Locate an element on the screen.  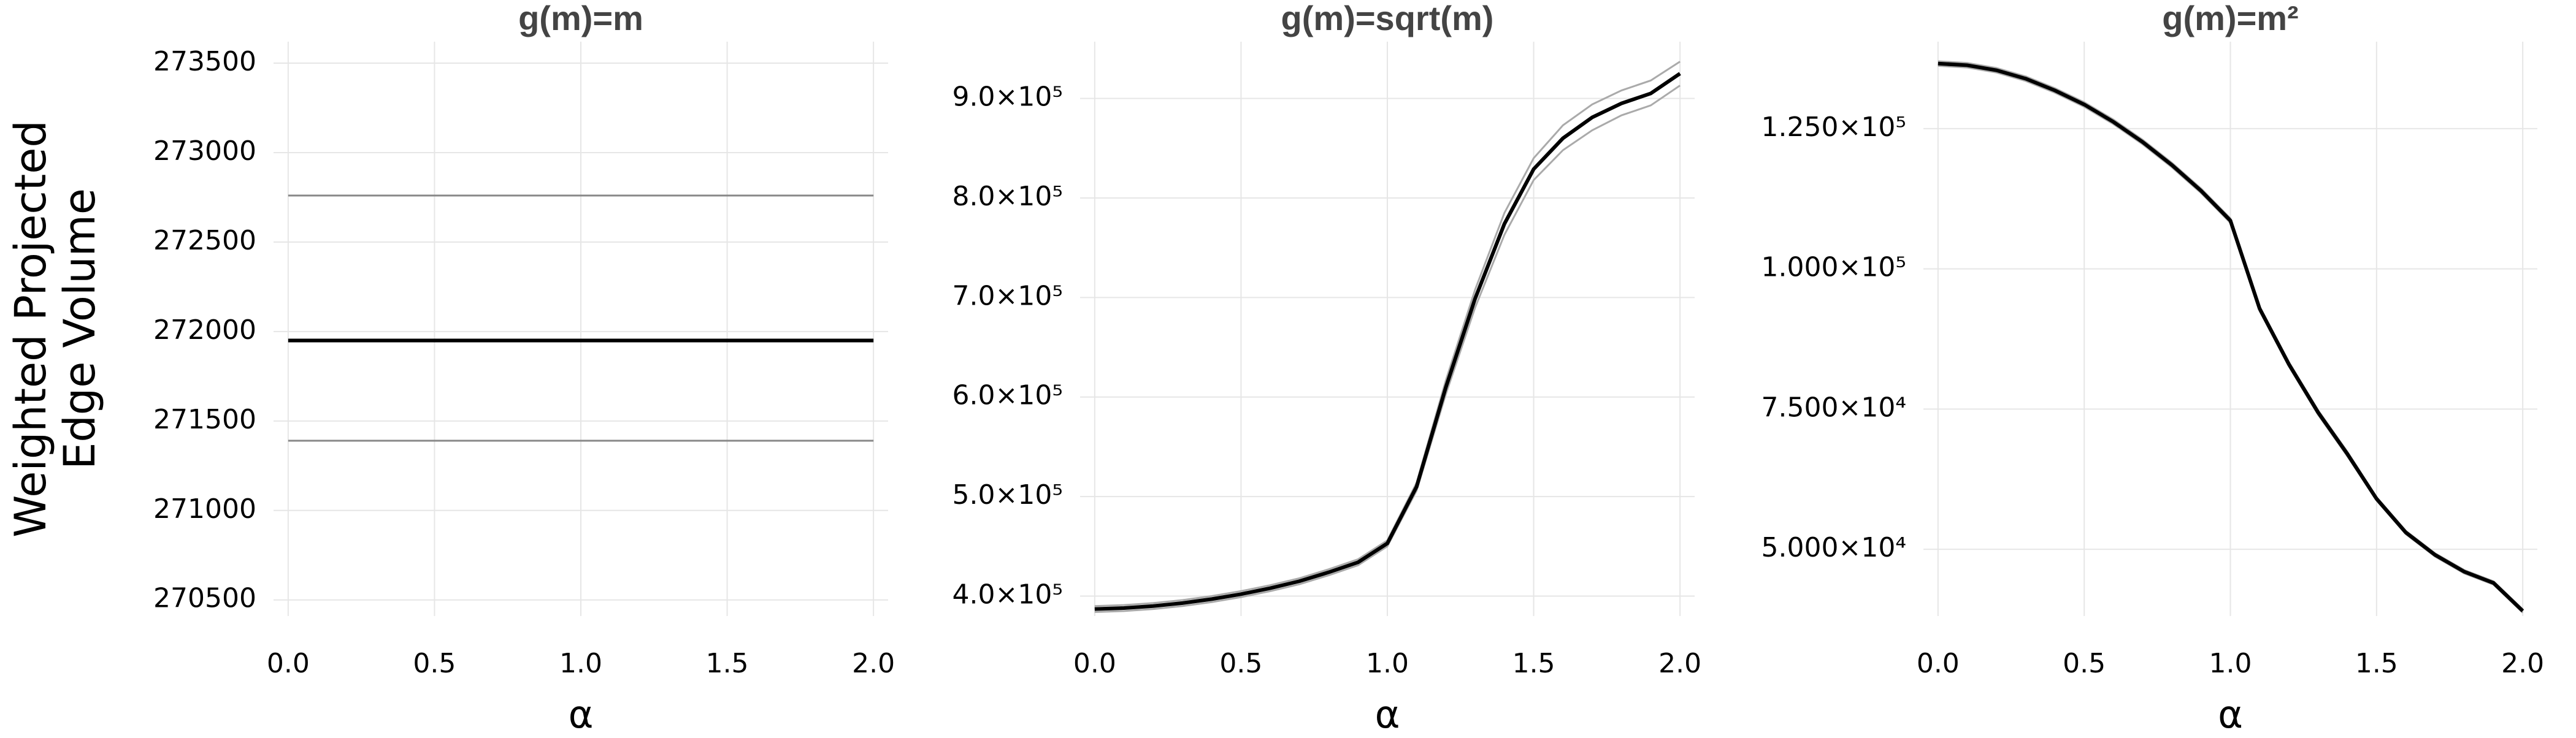
y-tick-label: 4.0×10⁵ is located at coordinates (1008, 595).